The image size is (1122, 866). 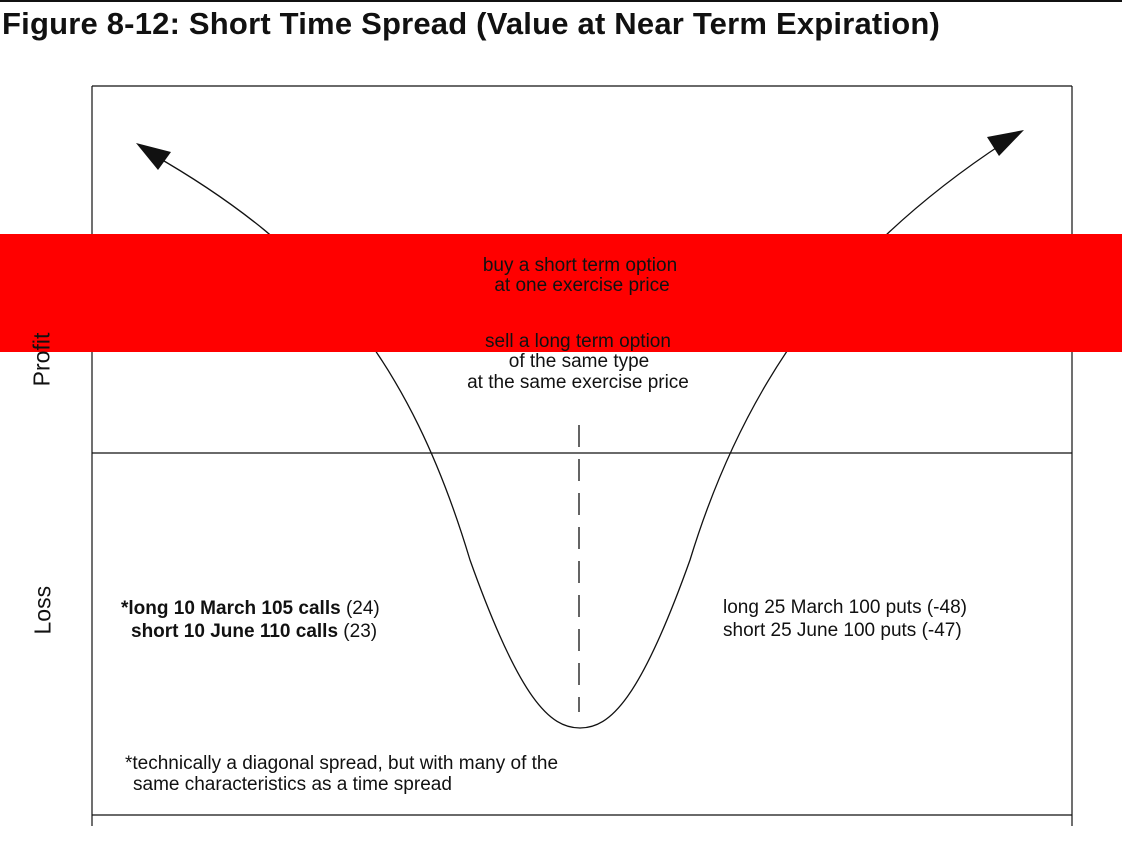 What do you see at coordinates (578, 341) in the screenshot?
I see `strategy-line-3: sell a long term option` at bounding box center [578, 341].